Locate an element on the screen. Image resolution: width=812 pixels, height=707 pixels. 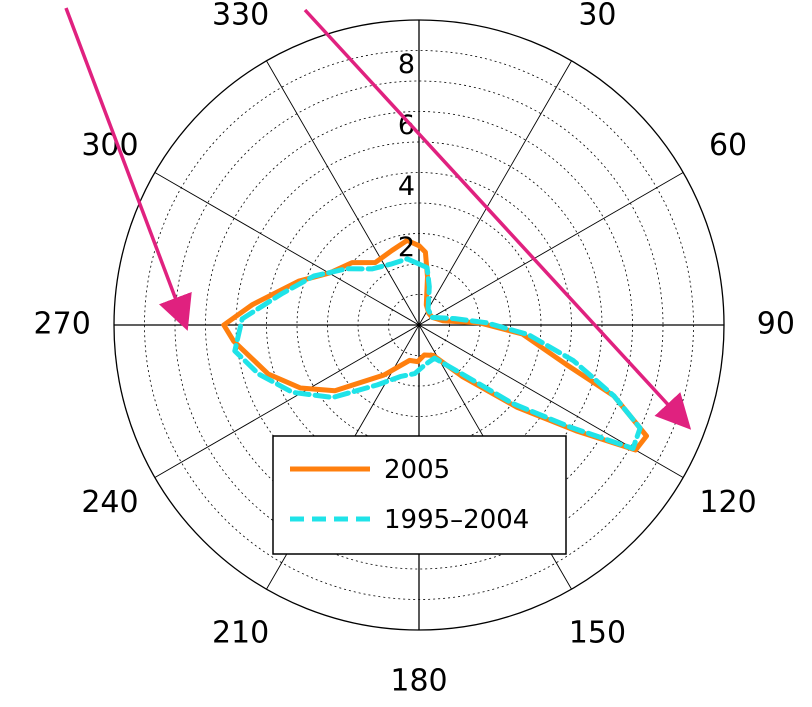
angle-tick-label: 180 is located at coordinates (418, 680).